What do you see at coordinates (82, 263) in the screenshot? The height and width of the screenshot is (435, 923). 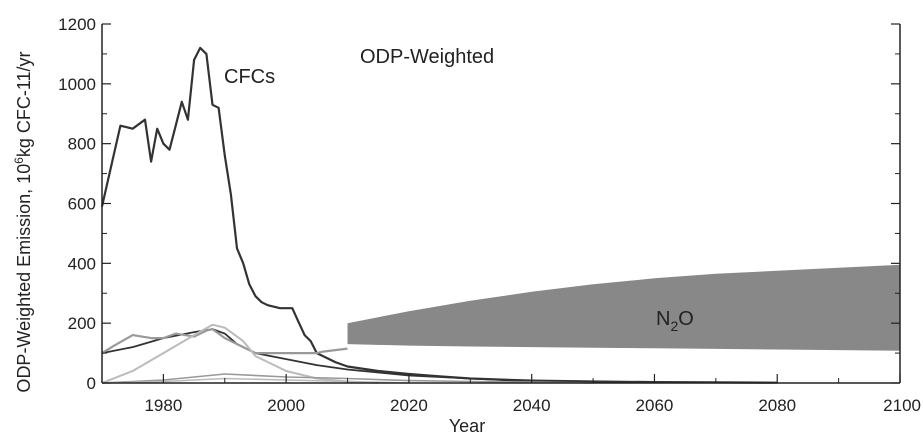 I see `y-tick-label: 400` at bounding box center [82, 263].